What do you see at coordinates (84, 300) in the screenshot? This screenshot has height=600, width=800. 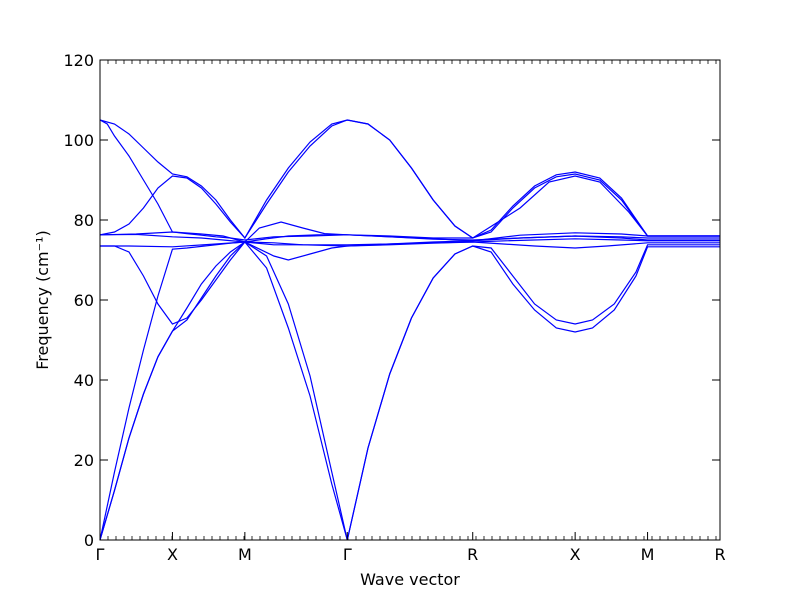 I see `y-tick-label: 60` at bounding box center [84, 300].